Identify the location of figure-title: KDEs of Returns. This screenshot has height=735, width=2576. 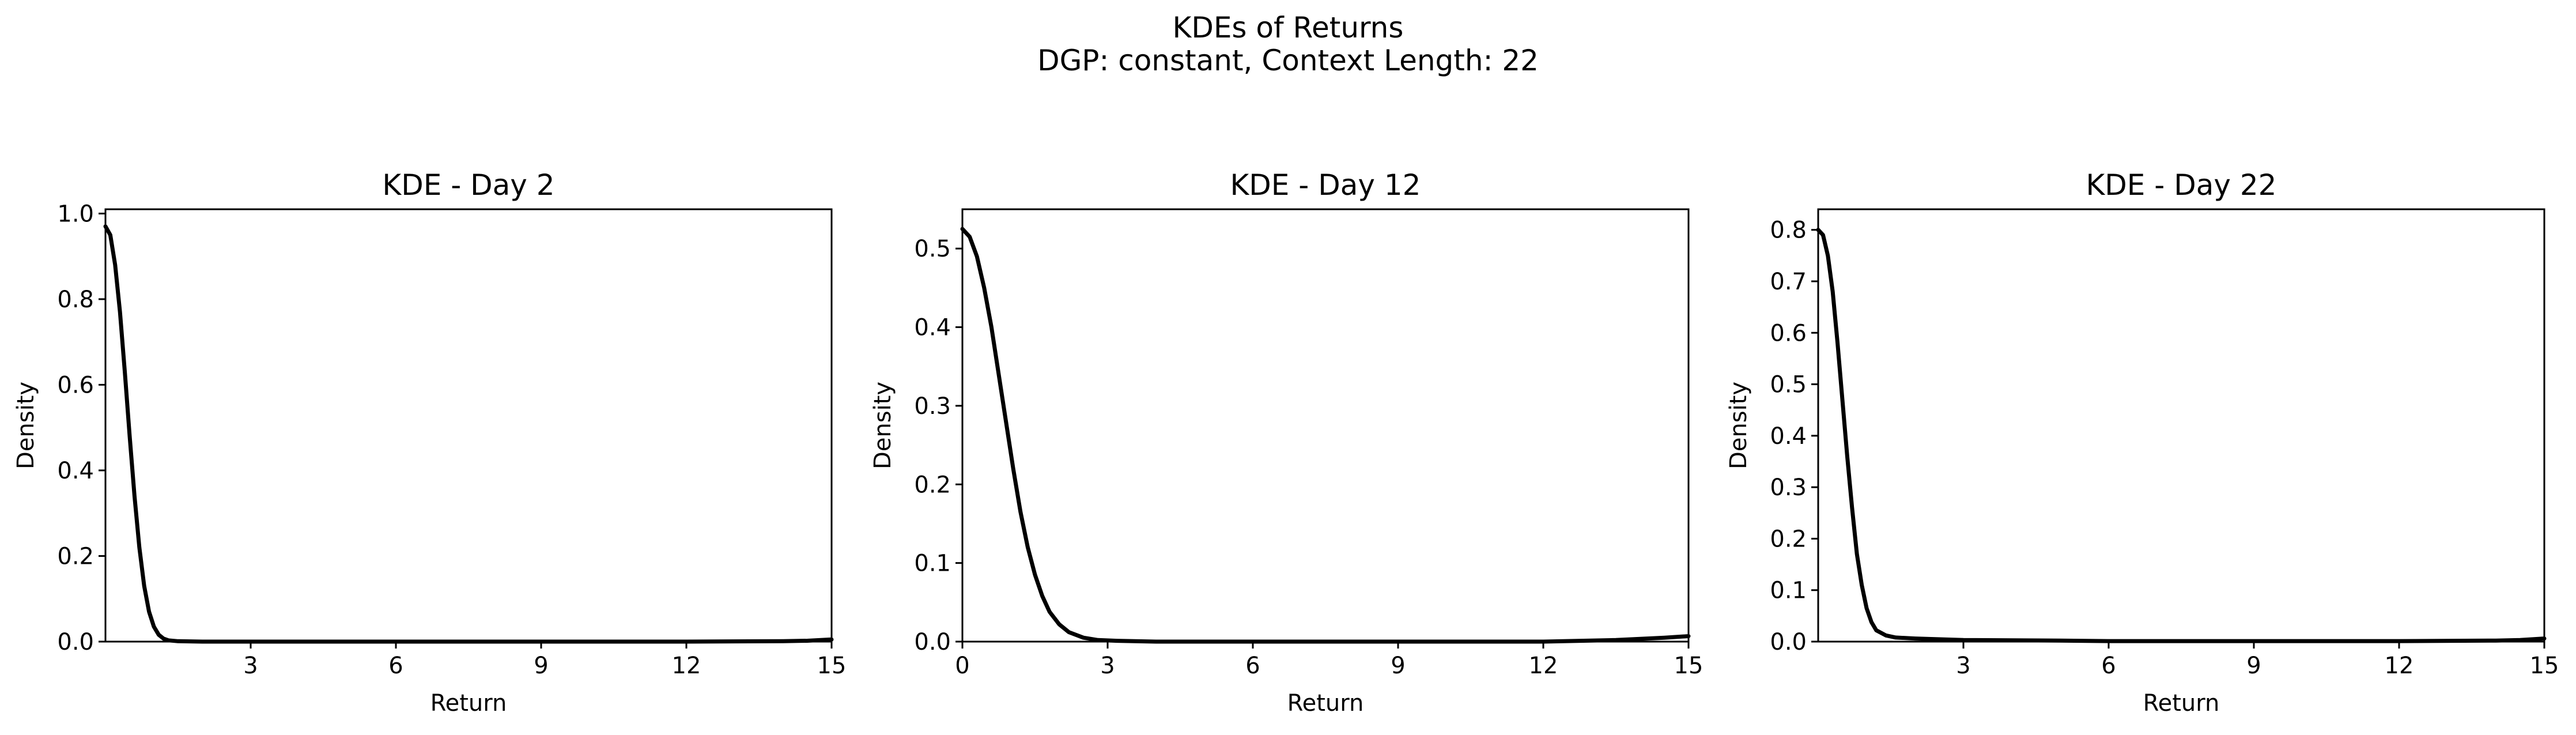
(1288, 27).